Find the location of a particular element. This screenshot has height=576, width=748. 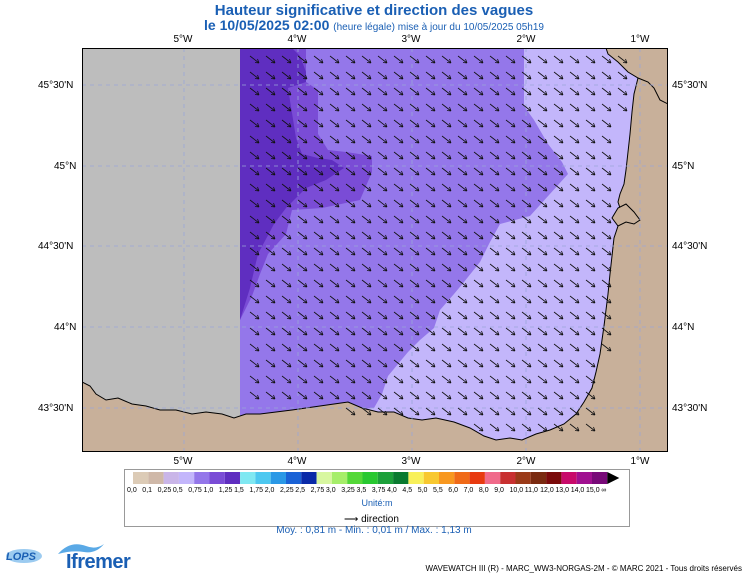

colorbar-tick-label: ∞ is located at coordinates (604, 490).